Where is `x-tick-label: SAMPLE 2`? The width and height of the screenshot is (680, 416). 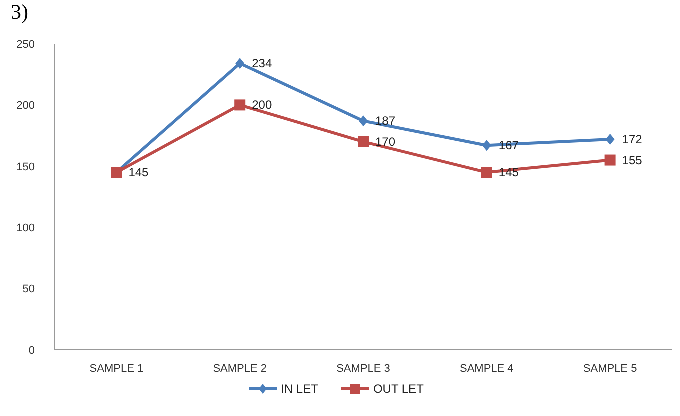
x-tick-label: SAMPLE 2 is located at coordinates (240, 368).